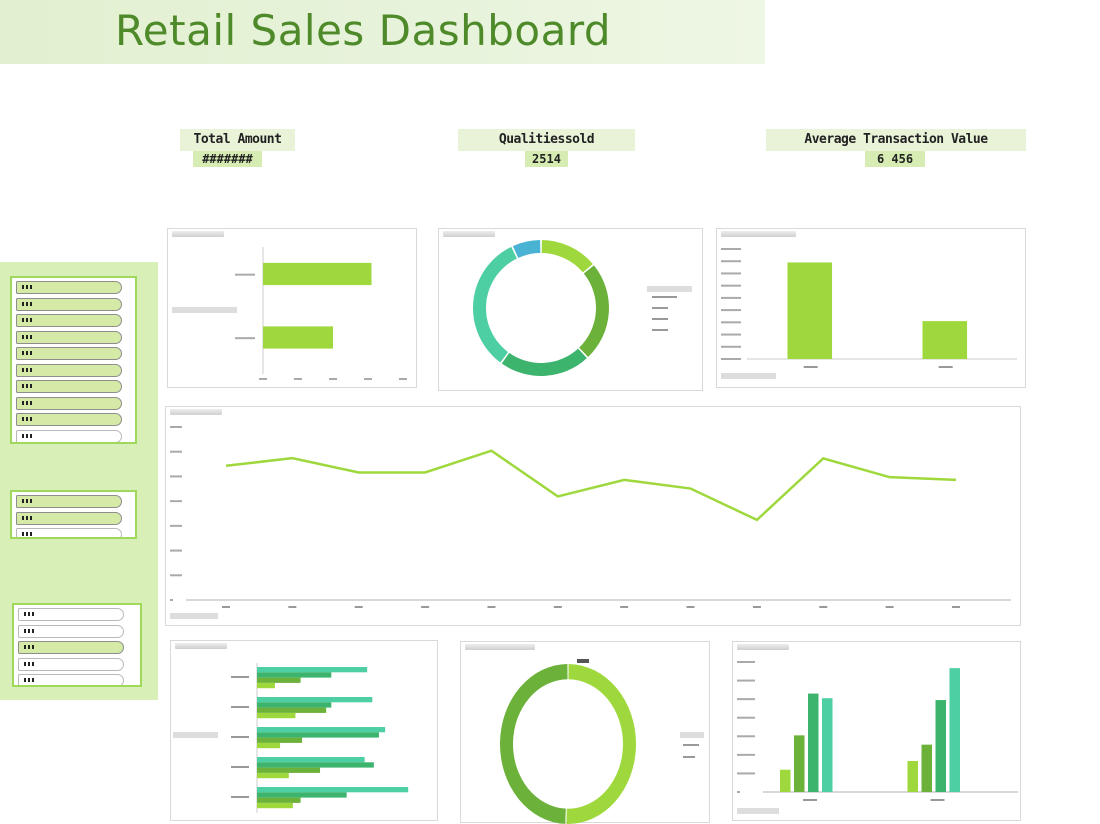  Describe the element at coordinates (896, 140) in the screenshot. I see `kpi-avg-transaction-label: Average Transaction Value` at that location.